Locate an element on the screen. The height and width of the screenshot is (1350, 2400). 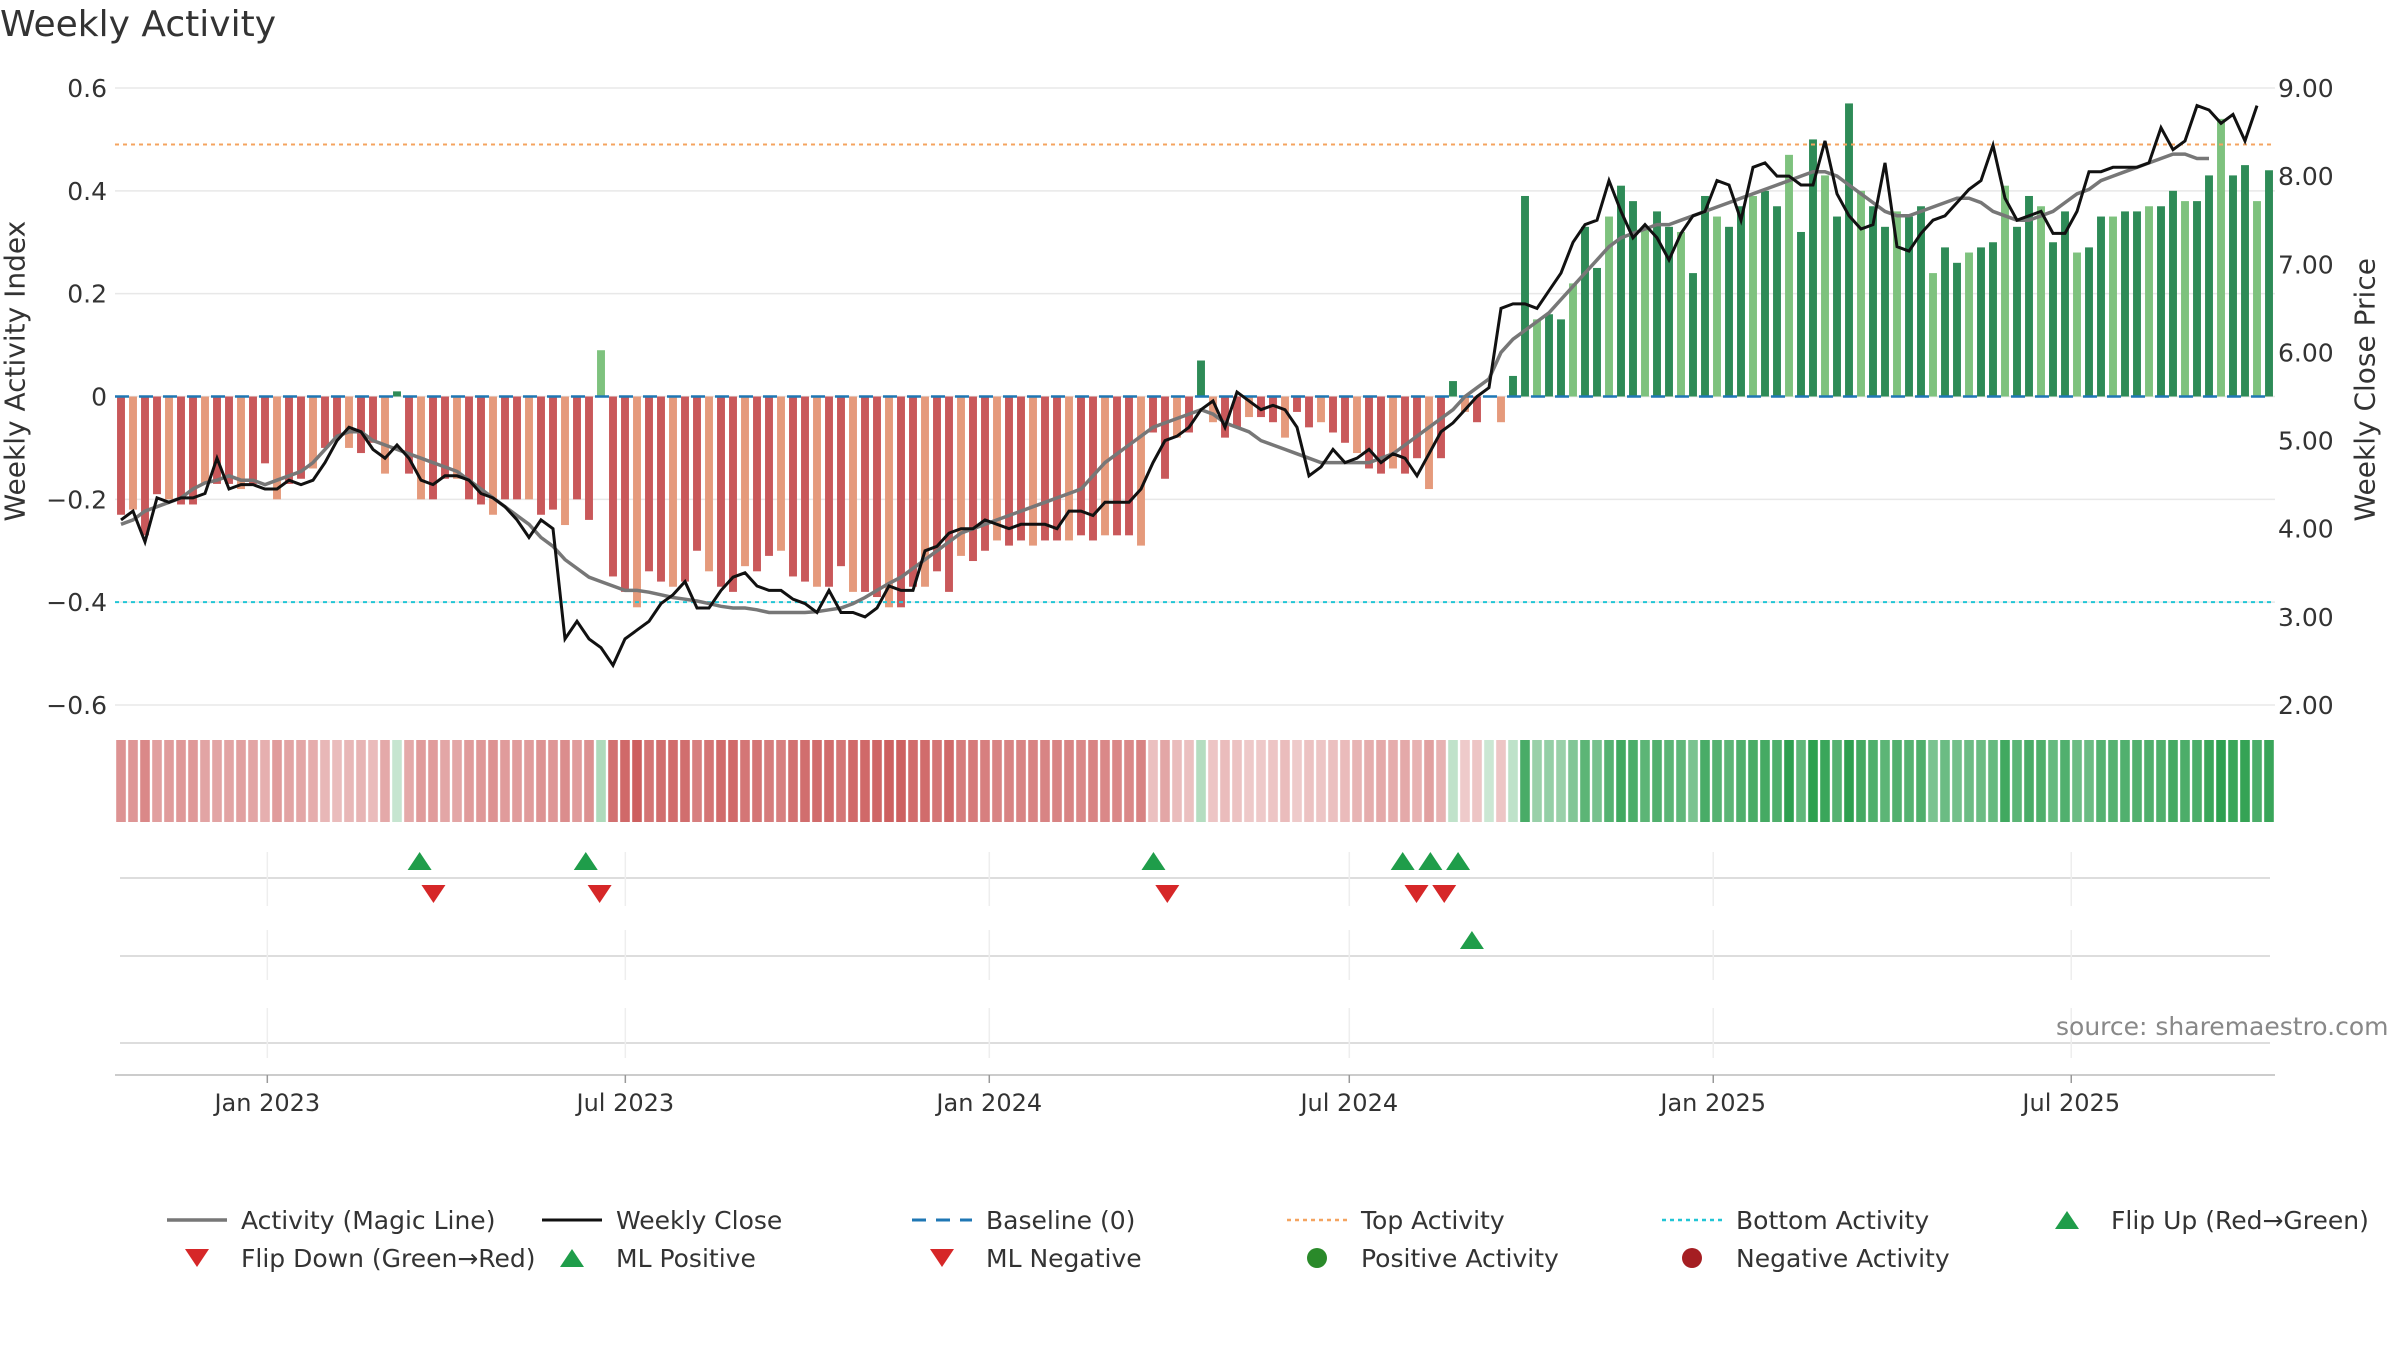
legend-label: Positive Activity is located at coordinates (1460, 1258).